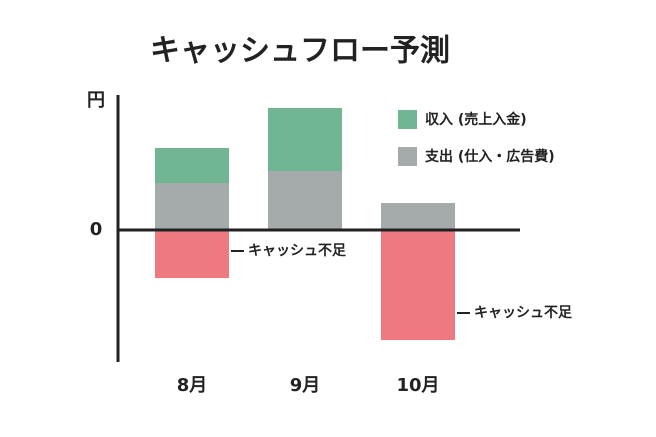 The width and height of the screenshot is (656, 437). What do you see at coordinates (96, 100) in the screenshot?
I see `y-axis-label: 円` at bounding box center [96, 100].